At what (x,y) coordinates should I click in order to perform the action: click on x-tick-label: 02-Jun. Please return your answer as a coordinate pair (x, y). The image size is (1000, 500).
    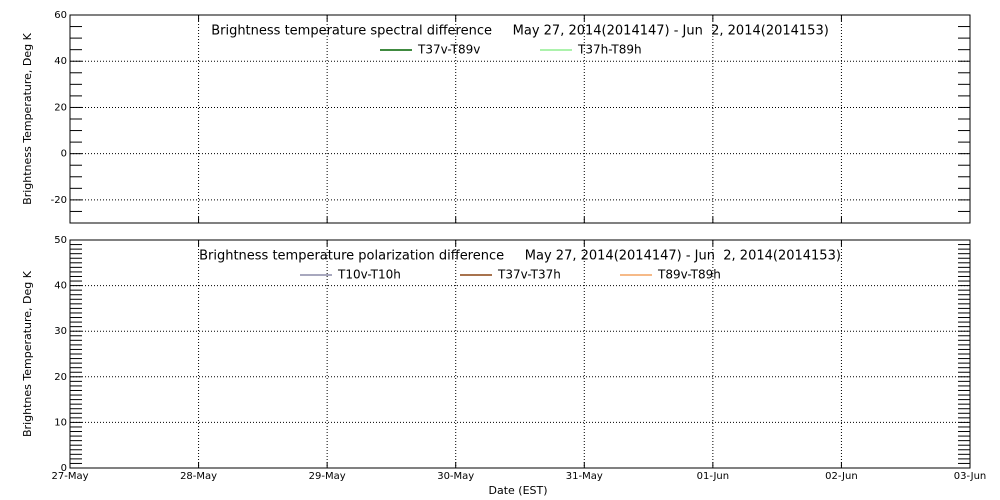
    Looking at the image, I should click on (841, 476).